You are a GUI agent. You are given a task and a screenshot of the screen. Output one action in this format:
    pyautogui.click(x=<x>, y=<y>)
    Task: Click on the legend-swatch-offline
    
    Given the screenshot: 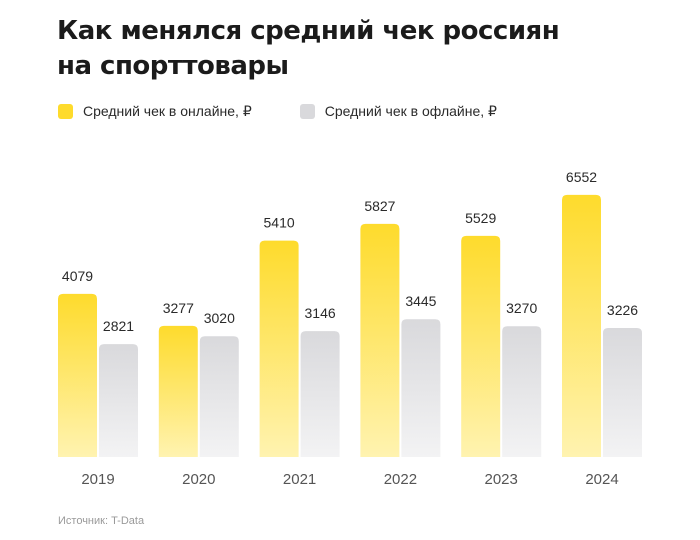 What is the action you would take?
    pyautogui.click(x=307, y=111)
    